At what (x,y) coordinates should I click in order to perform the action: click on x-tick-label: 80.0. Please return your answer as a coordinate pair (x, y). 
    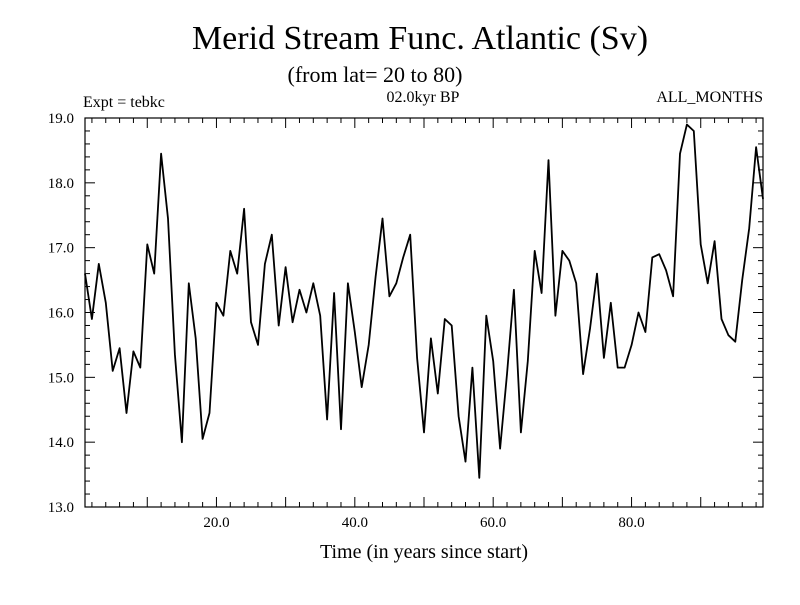
    Looking at the image, I should click on (631, 523).